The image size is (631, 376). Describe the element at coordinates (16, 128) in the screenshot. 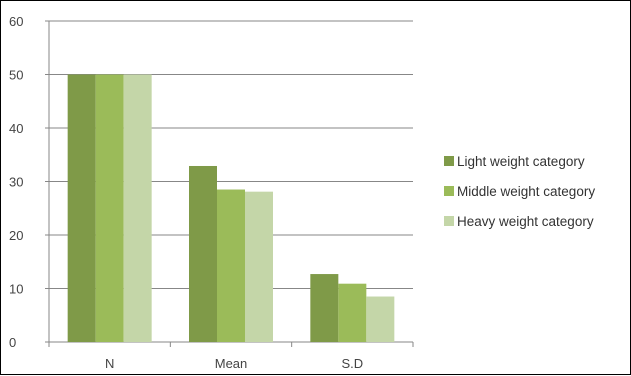

I see `y-tick-label: 40` at that location.